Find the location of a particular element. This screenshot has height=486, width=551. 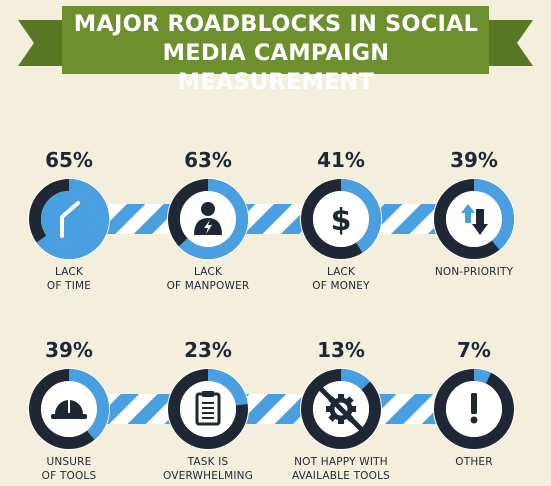

worker-icon is located at coordinates (208, 218).